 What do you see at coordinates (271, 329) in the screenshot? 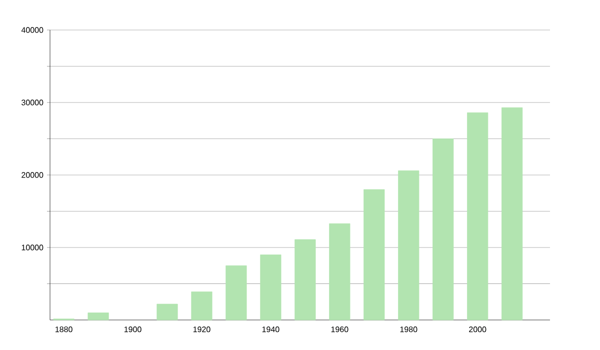
I see `x-tick-label: 1940` at bounding box center [271, 329].